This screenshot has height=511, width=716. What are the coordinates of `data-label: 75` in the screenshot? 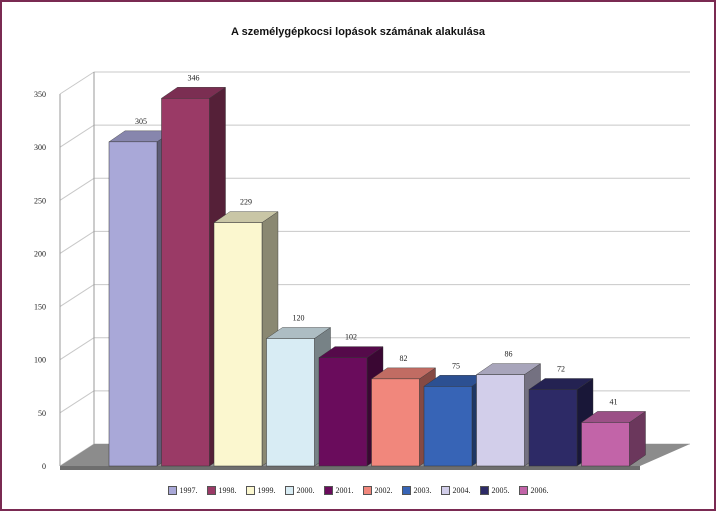 It's located at (456, 365).